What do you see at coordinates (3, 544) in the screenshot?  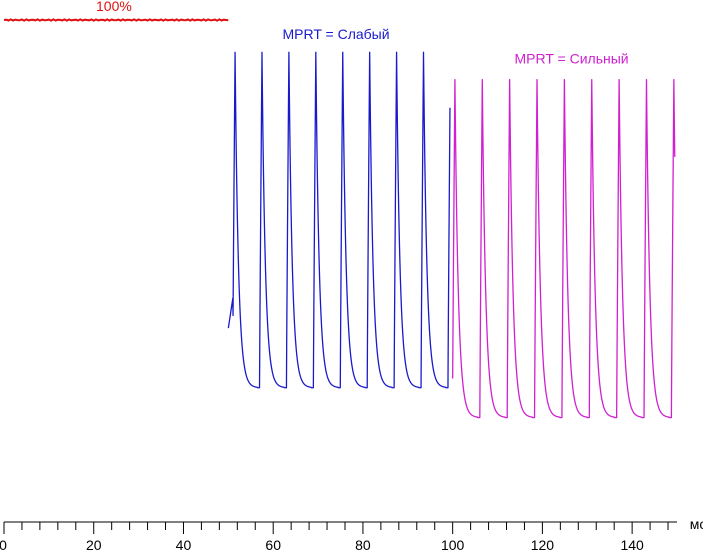 I see `x-tick-label: 0` at bounding box center [3, 544].